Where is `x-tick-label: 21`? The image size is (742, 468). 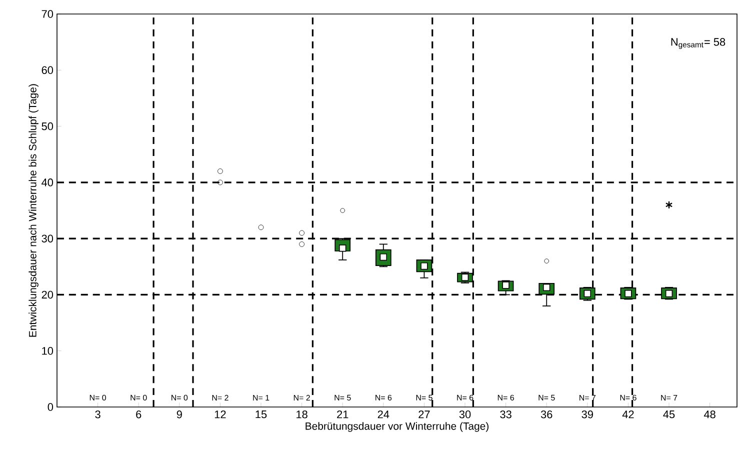
x-tick-label: 21 is located at coordinates (342, 414).